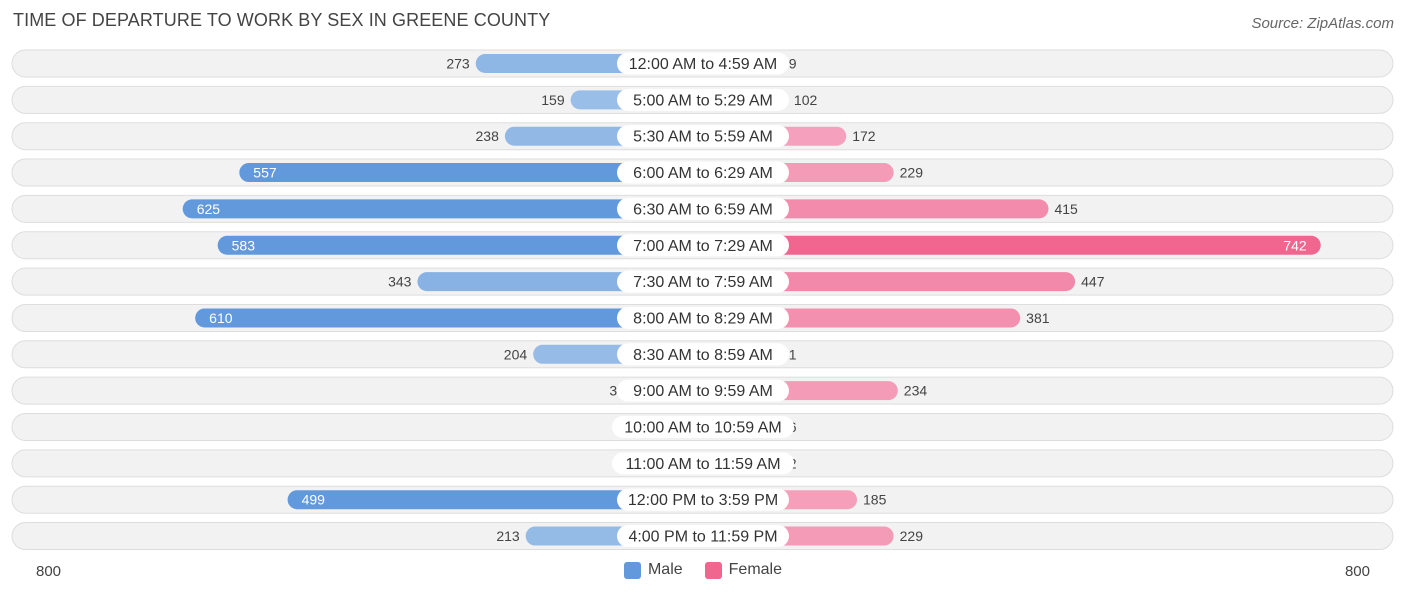 The image size is (1406, 595). What do you see at coordinates (632, 570) in the screenshot?
I see `legend-swatch-male` at bounding box center [632, 570].